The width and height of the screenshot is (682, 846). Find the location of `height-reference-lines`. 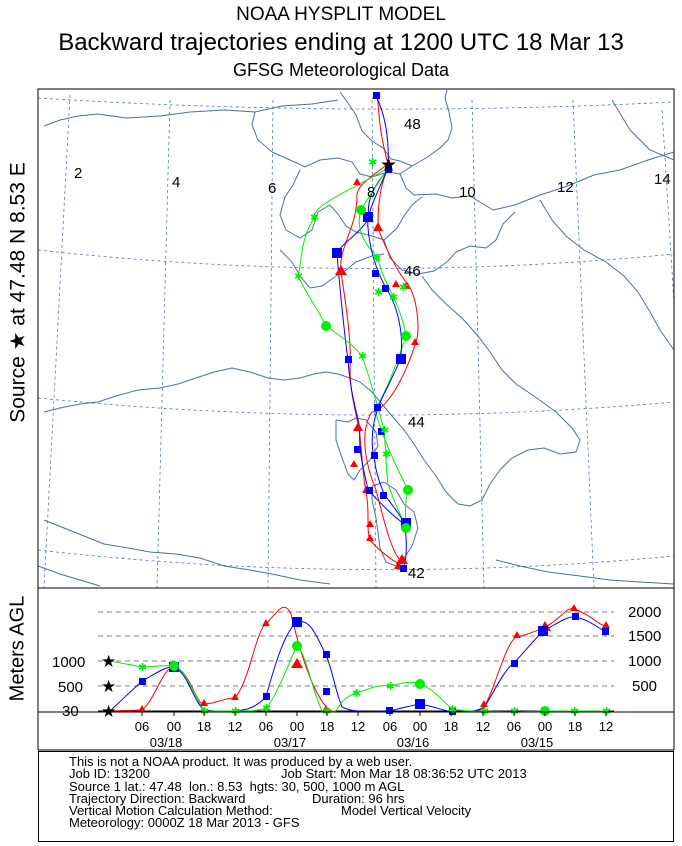

height-reference-lines is located at coordinates (356, 649).